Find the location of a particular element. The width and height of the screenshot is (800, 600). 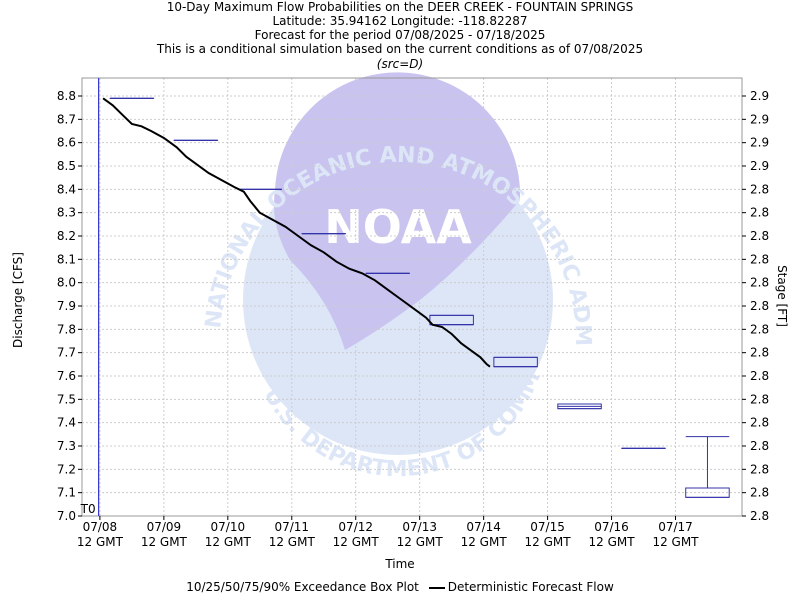

y-tick-label: 7.9 is located at coordinates (66, 306).